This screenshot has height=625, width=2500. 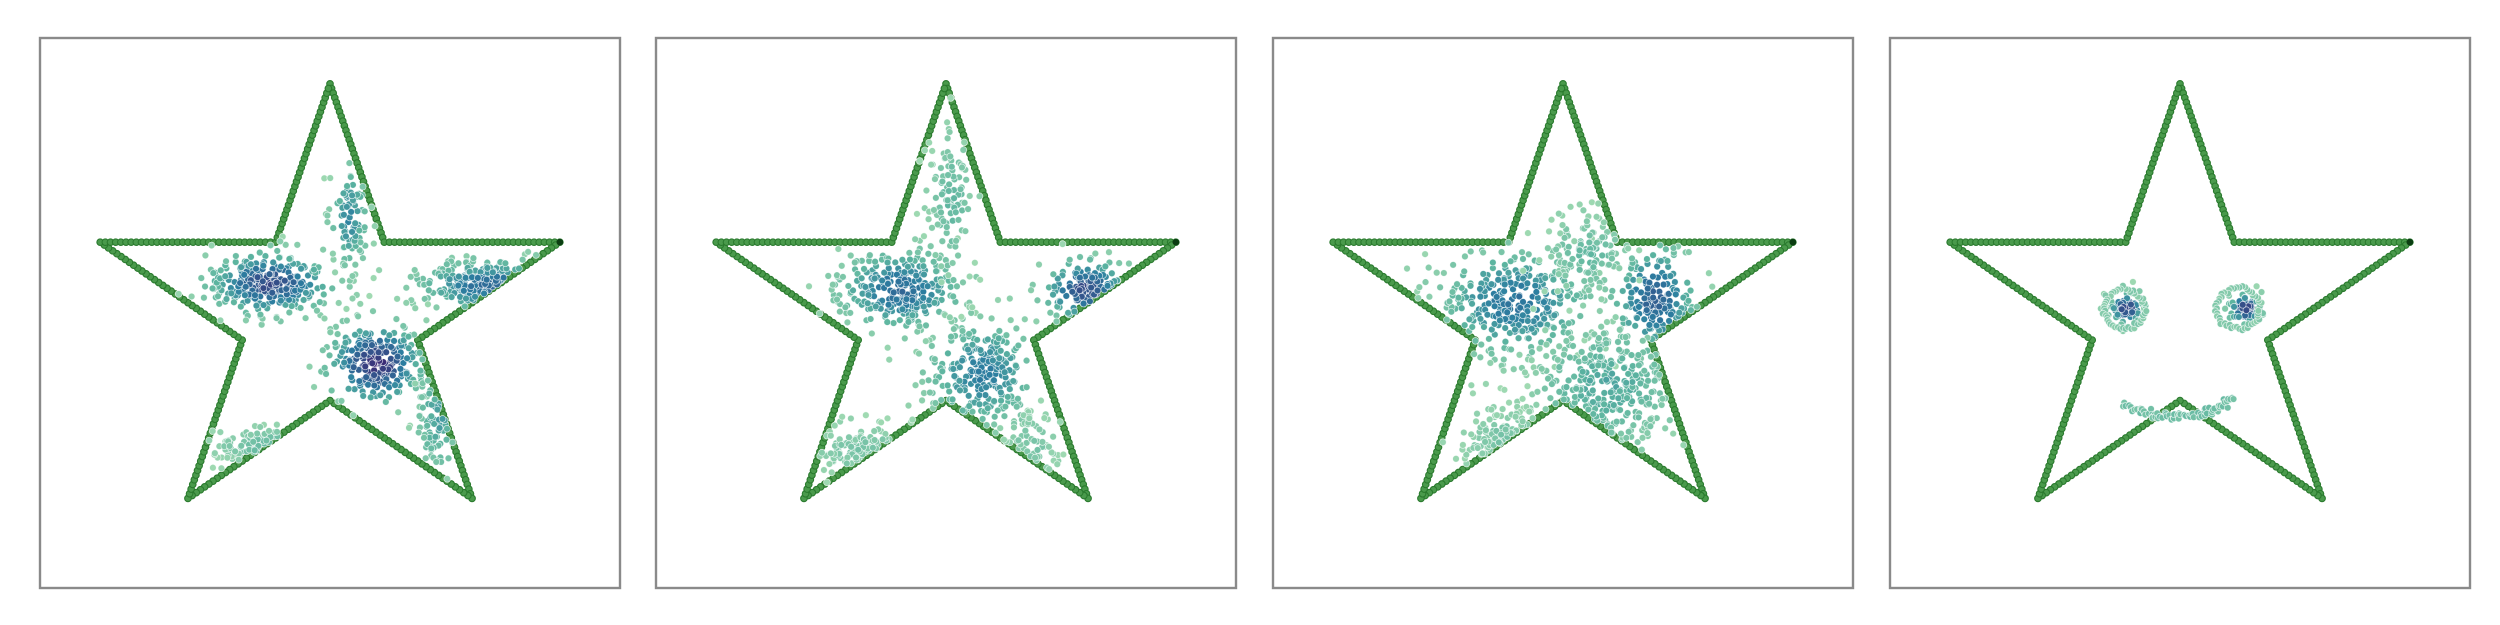 What do you see at coordinates (1176, 242) in the screenshot?
I see `boundary-endpoint` at bounding box center [1176, 242].